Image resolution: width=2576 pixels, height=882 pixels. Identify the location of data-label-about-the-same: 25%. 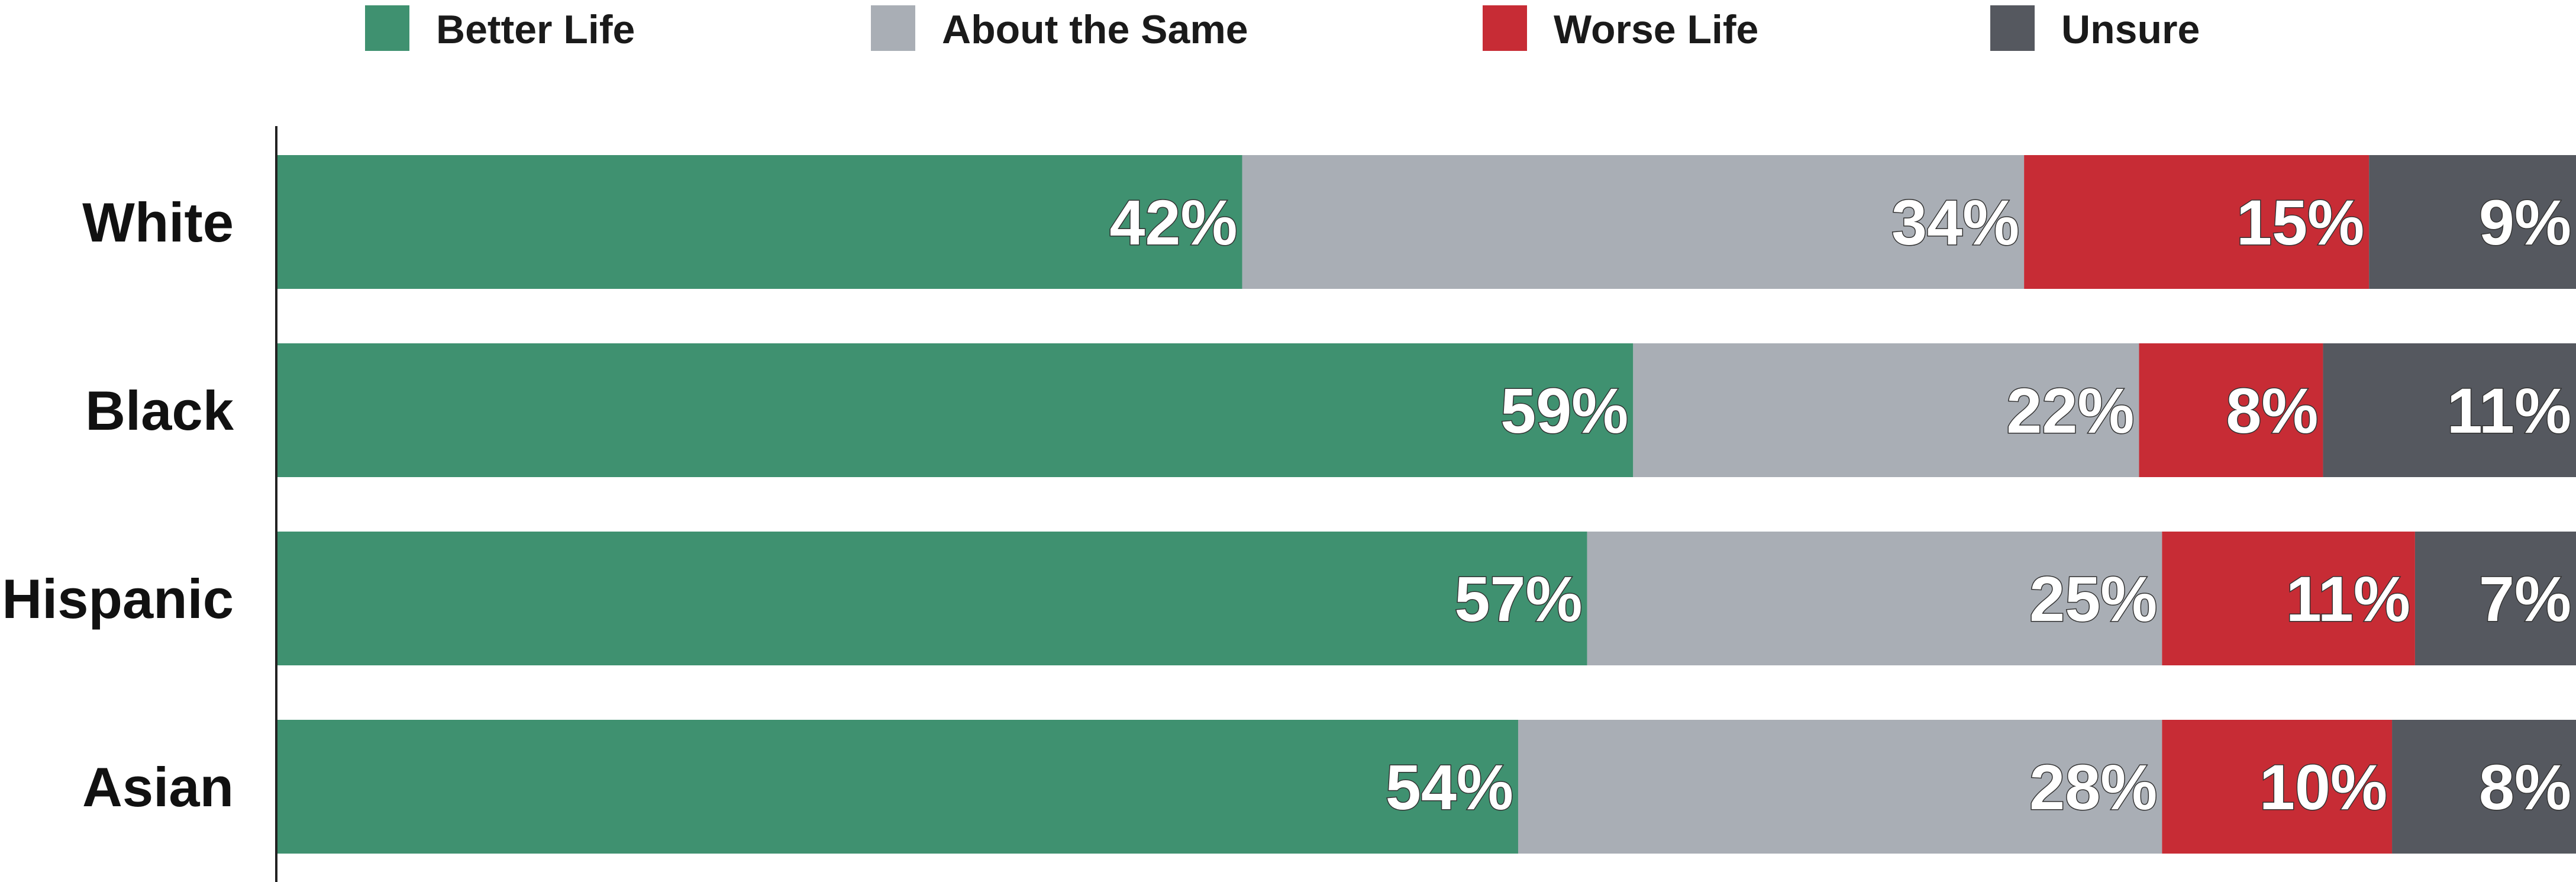
(2093, 599).